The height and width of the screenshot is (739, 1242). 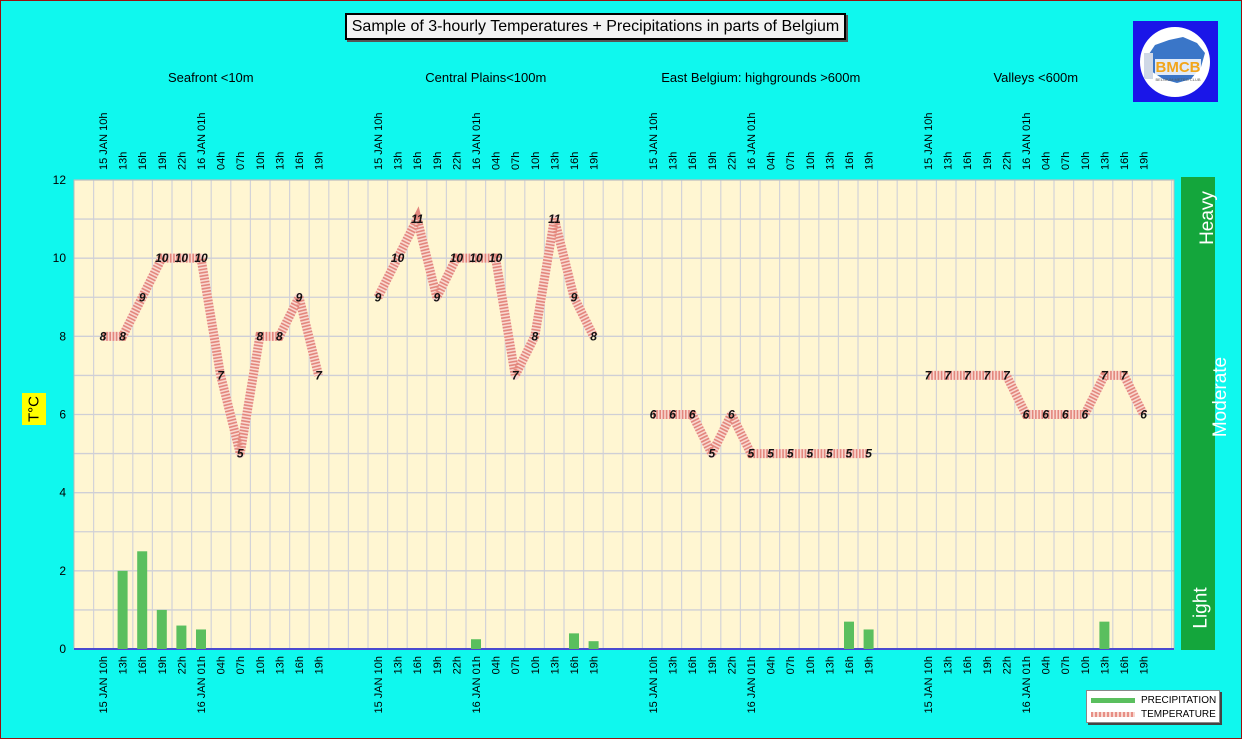 I want to click on legend-precipitation-swatch, so click(x=1113, y=700).